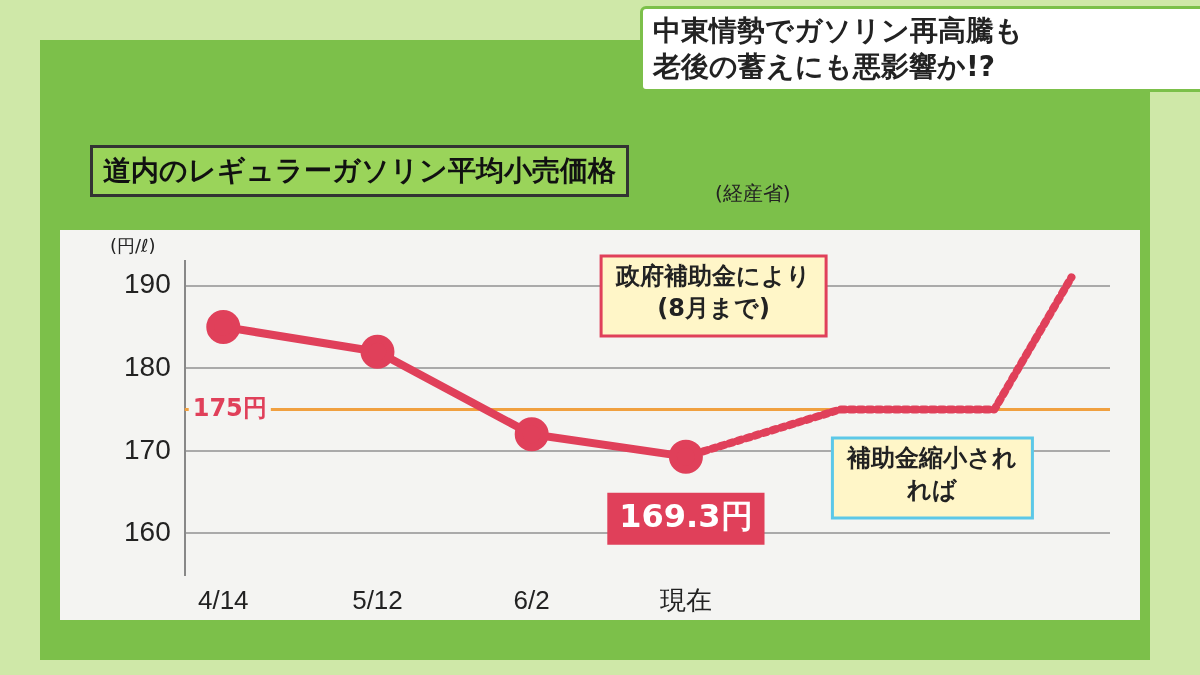  I want to click on chart-subtitle: (経産省), so click(753, 193).